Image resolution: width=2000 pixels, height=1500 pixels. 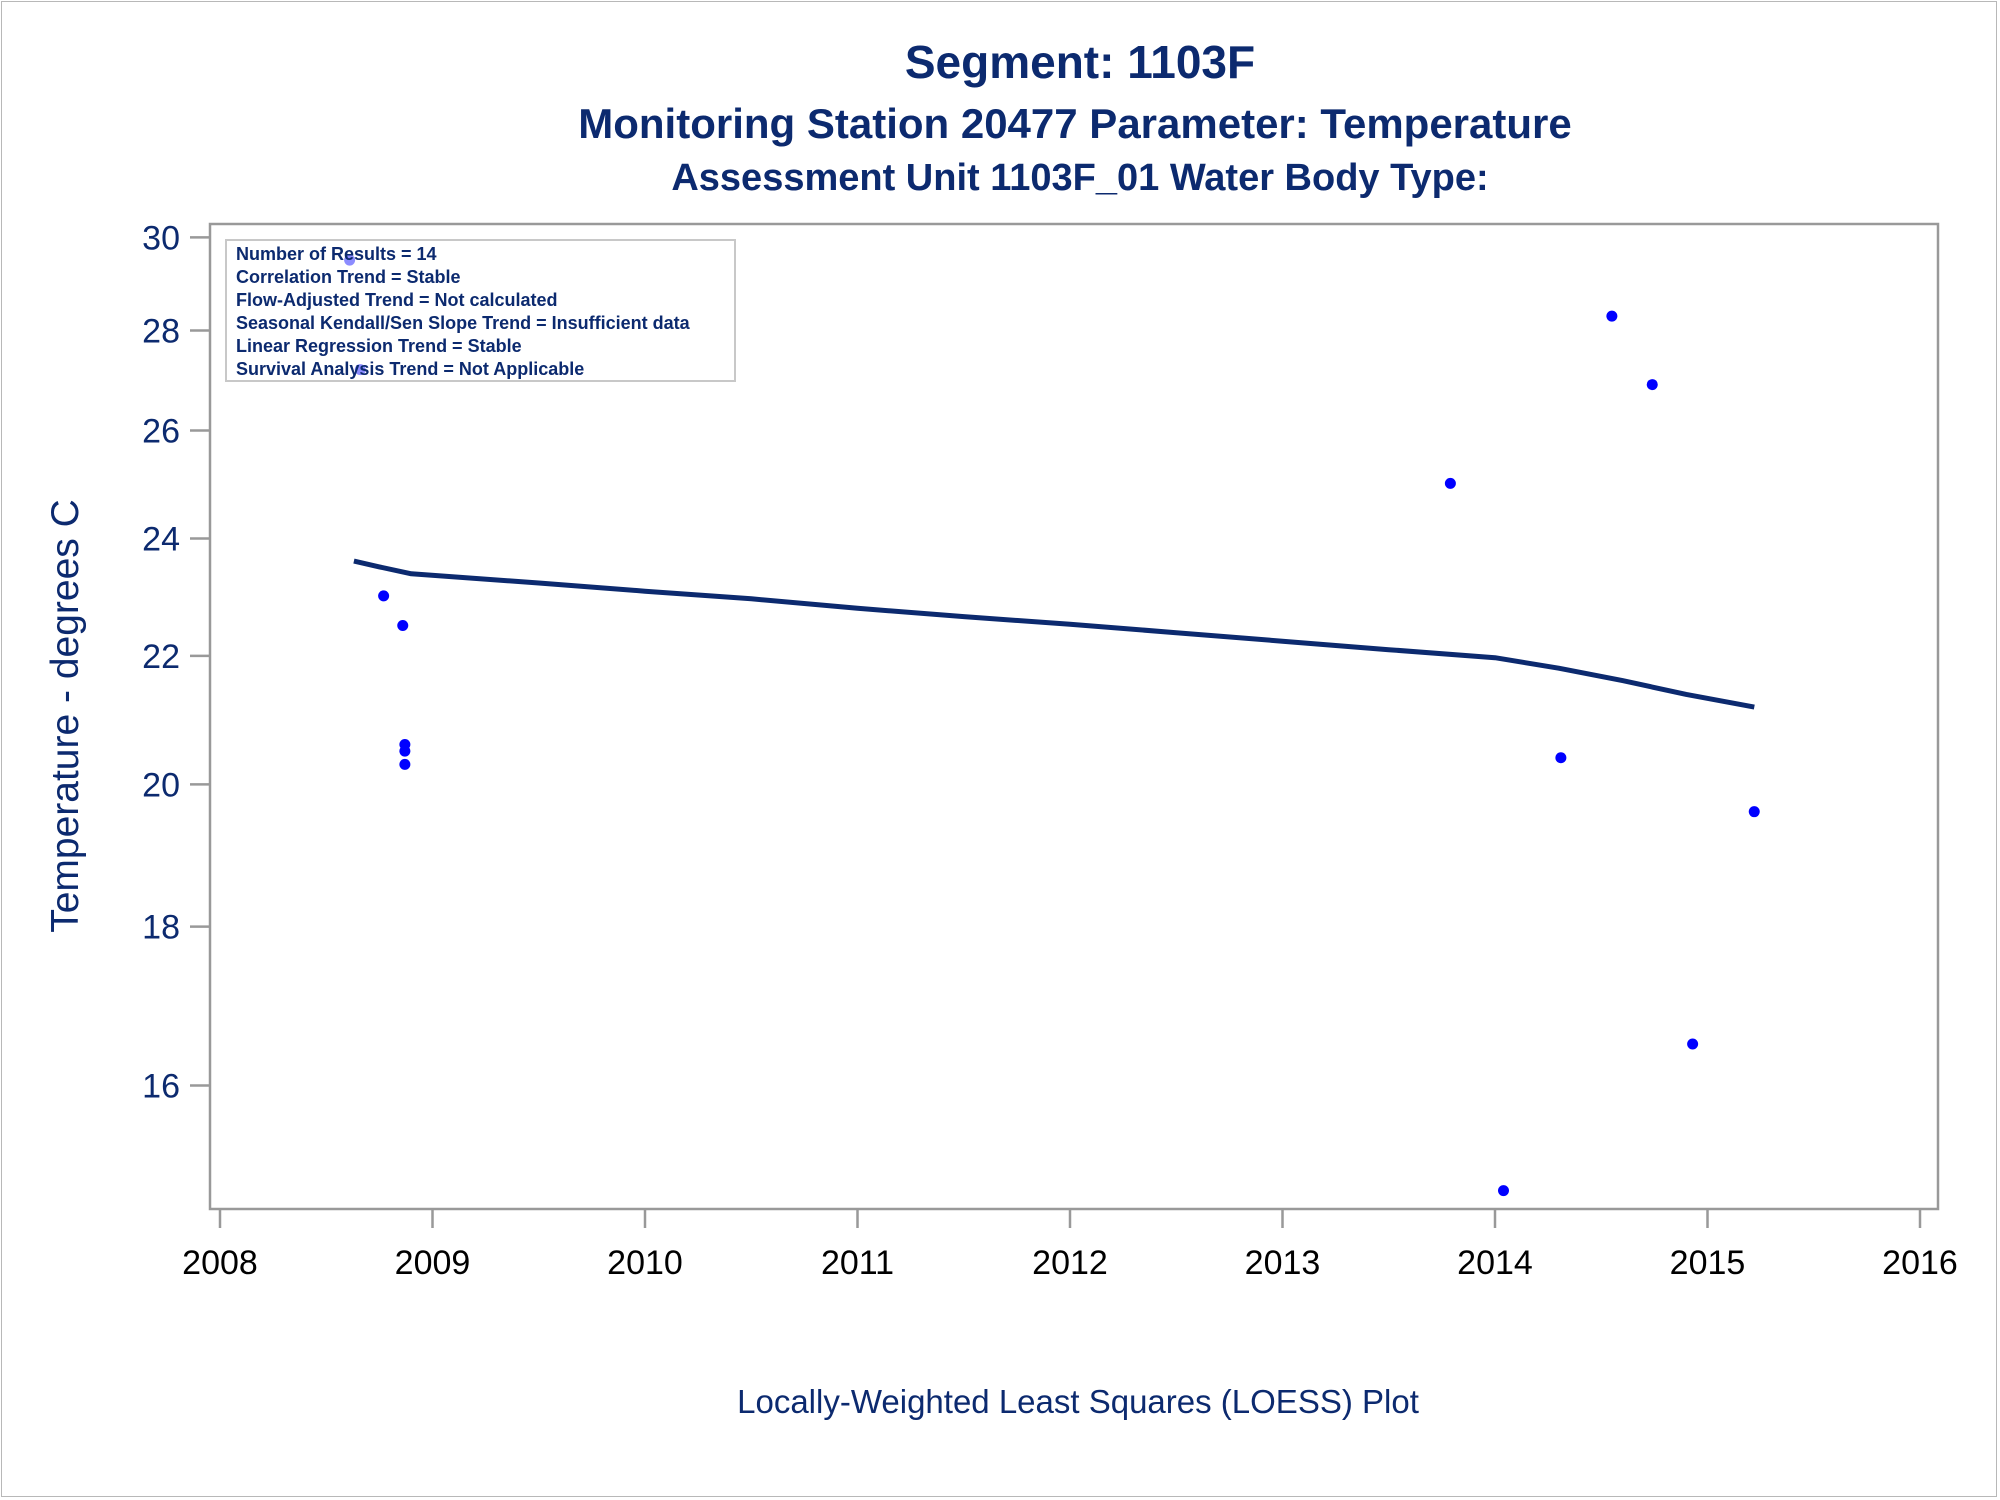 I want to click on loess-line, so click(x=1054, y=634).